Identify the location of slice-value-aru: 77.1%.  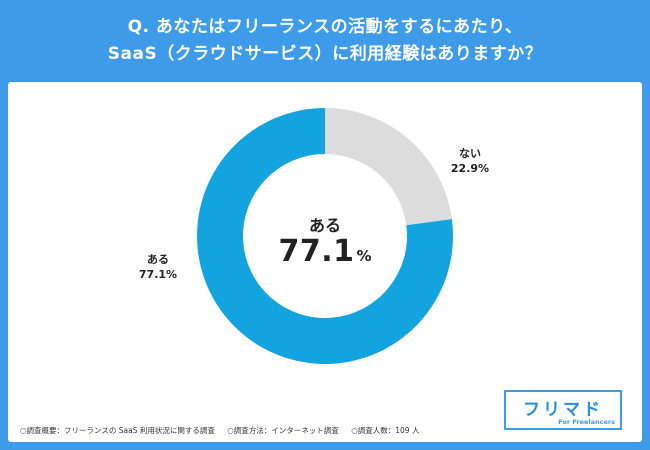
(158, 274).